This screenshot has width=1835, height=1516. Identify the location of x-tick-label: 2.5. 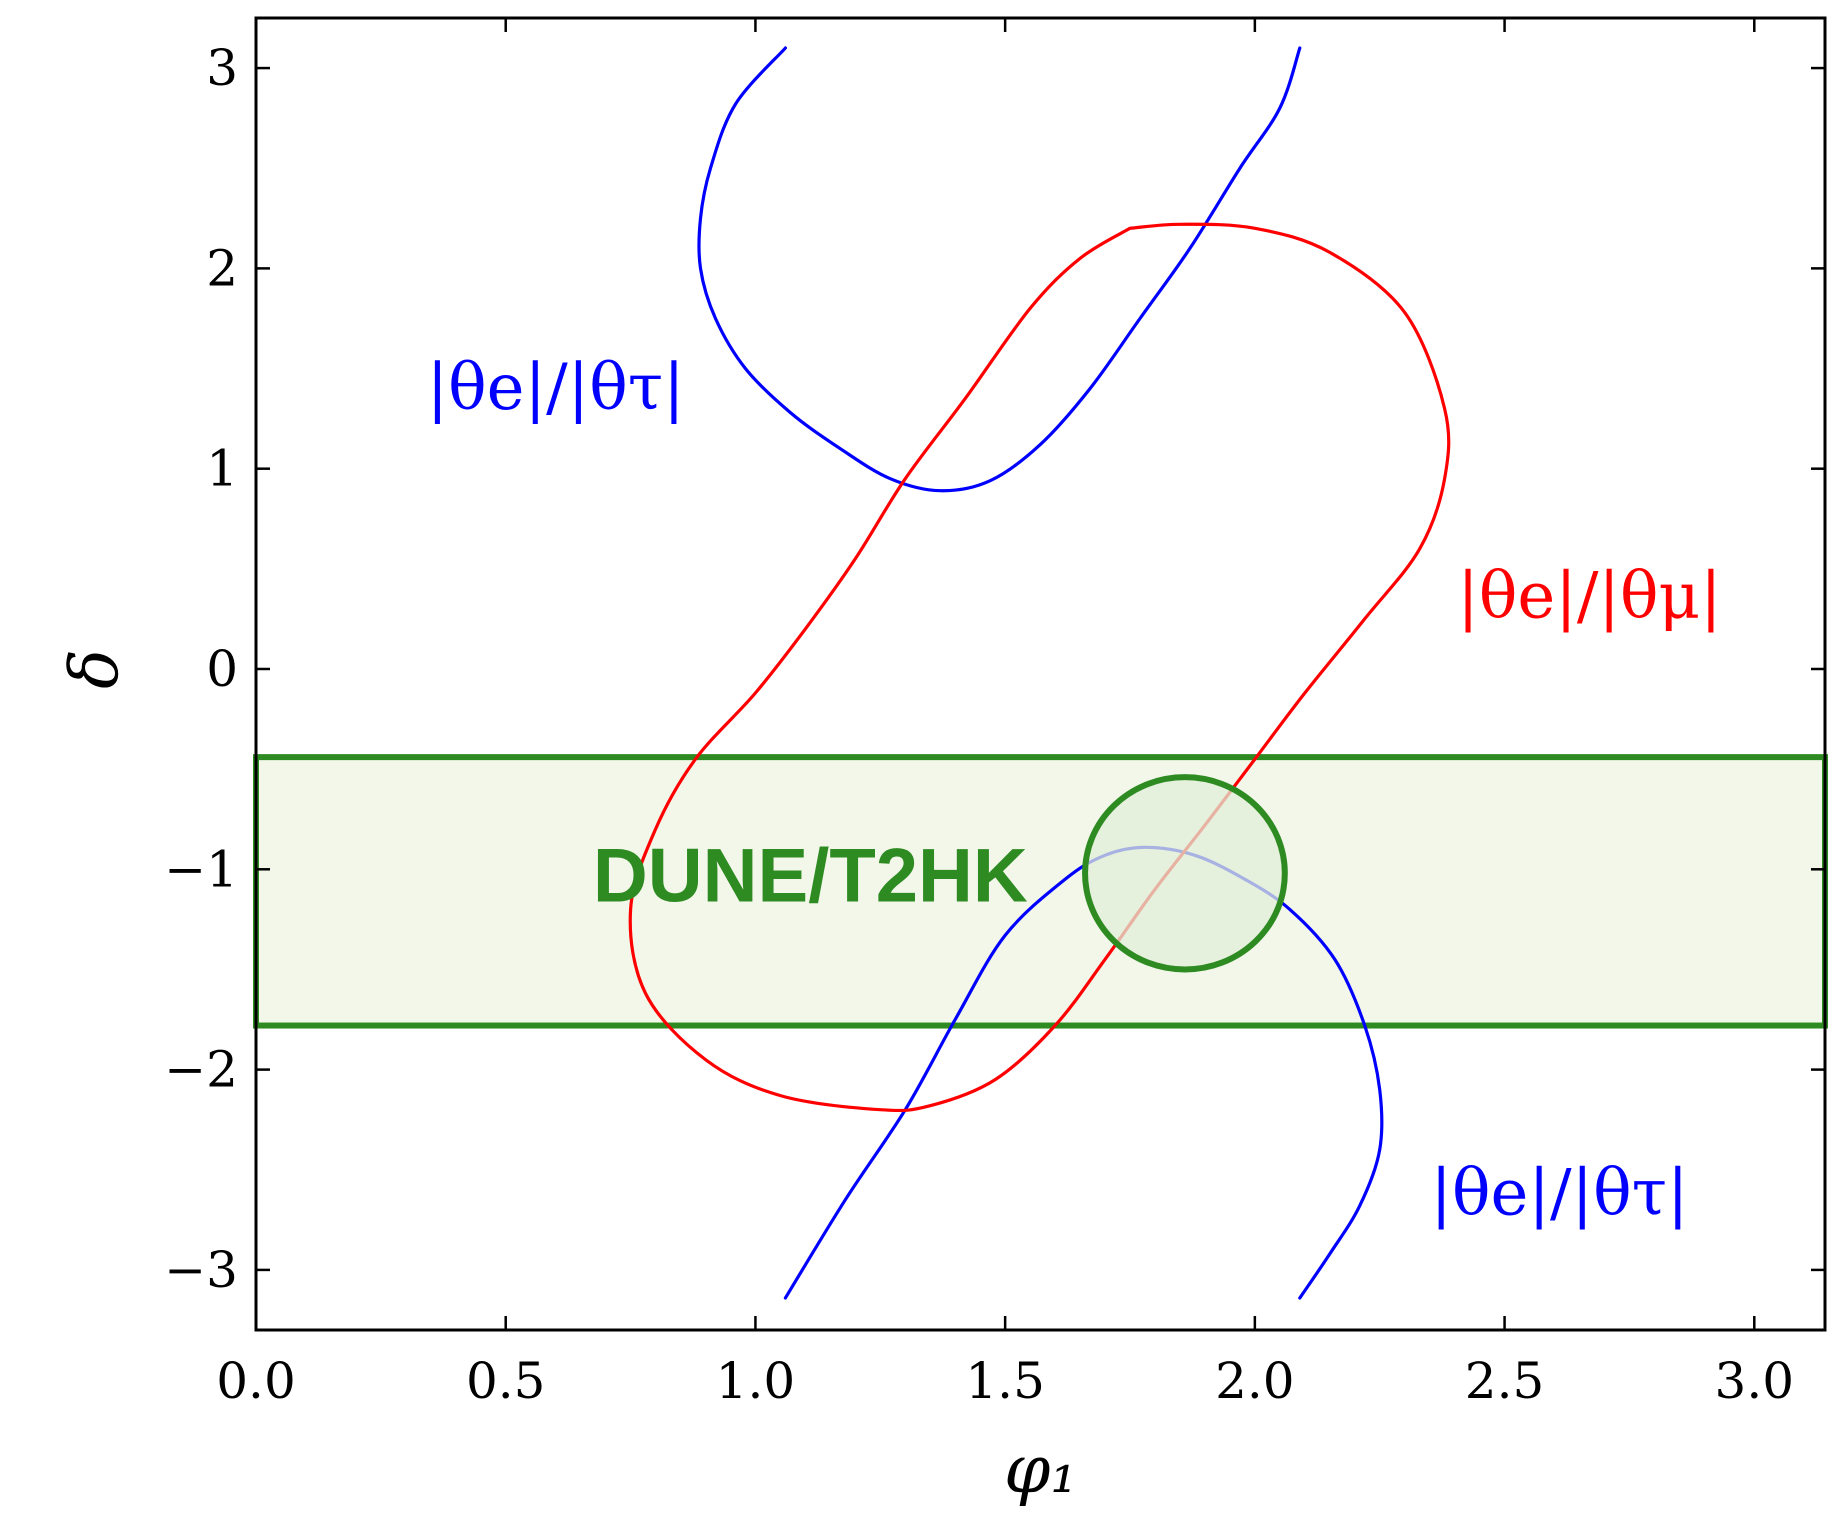
(1505, 1381).